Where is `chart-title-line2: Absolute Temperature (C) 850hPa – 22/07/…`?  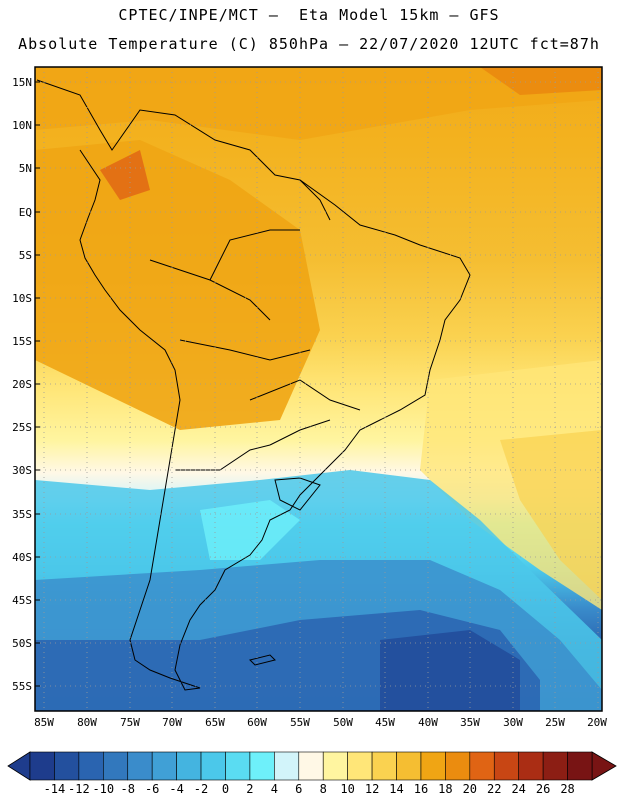 chart-title-line2: Absolute Temperature (C) 850hPa – 22/07/… is located at coordinates (309, 44).